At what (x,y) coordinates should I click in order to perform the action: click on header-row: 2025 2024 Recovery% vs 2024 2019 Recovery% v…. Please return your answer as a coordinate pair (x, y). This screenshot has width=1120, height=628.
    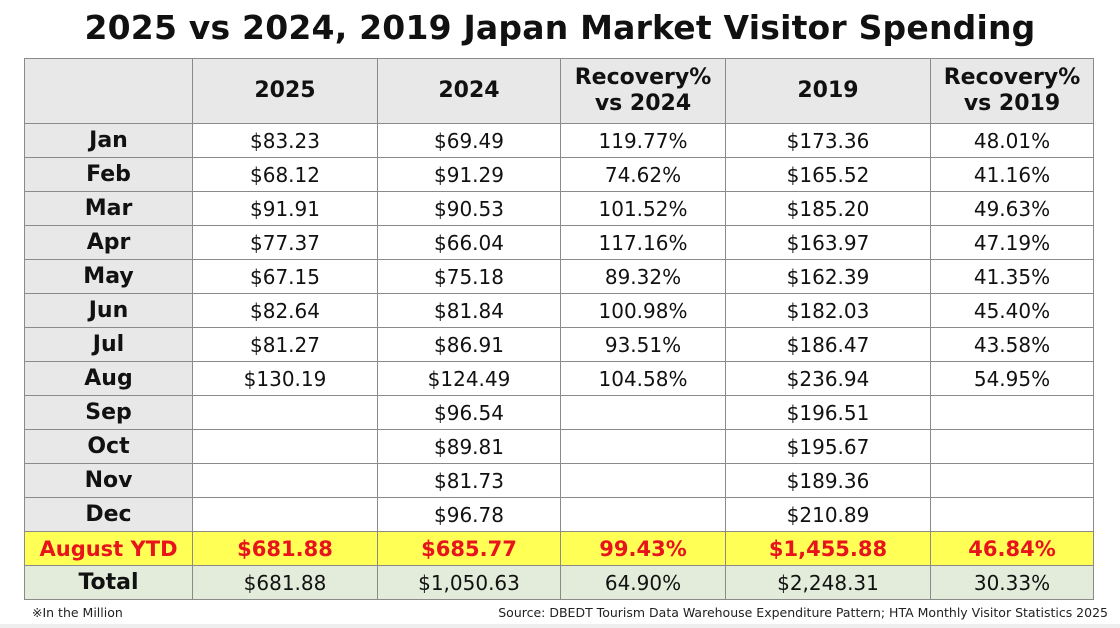
    Looking at the image, I should click on (559, 91).